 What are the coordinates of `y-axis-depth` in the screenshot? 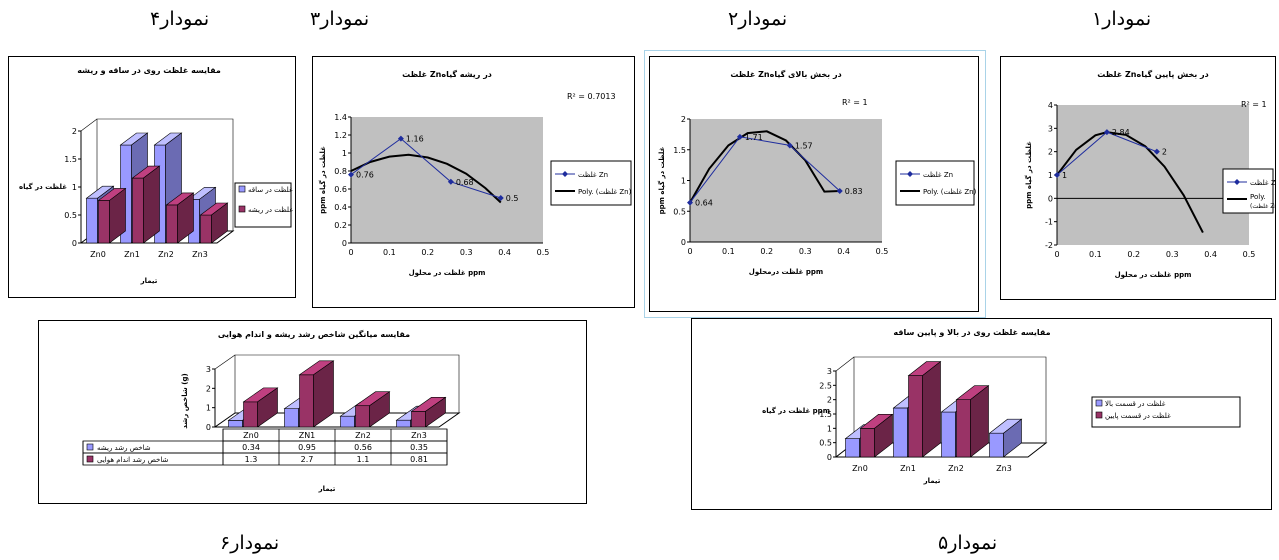 It's located at (225, 362).